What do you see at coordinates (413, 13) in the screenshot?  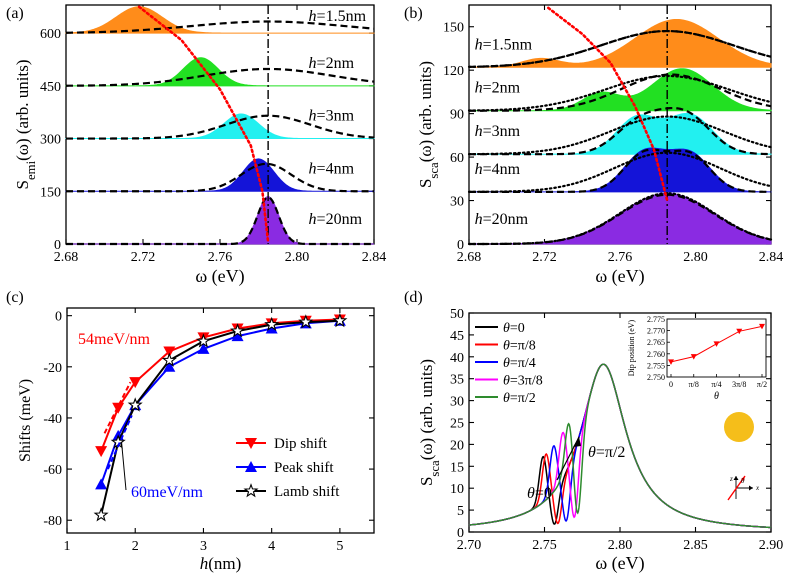 I see `panel-label: (b)` at bounding box center [413, 13].